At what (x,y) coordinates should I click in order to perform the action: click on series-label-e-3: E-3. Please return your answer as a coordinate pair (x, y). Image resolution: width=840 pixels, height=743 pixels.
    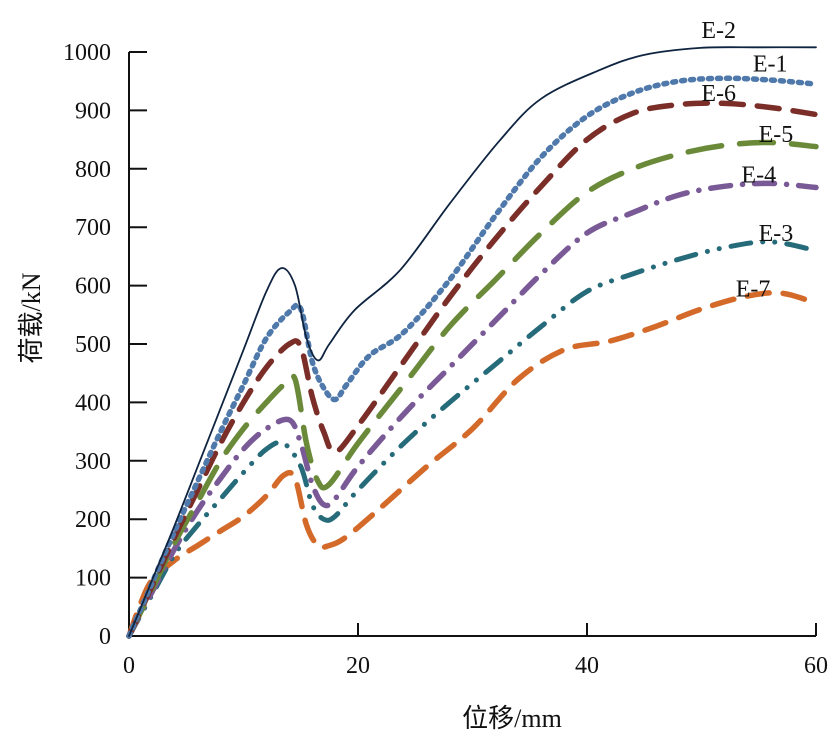
    Looking at the image, I should click on (776, 234).